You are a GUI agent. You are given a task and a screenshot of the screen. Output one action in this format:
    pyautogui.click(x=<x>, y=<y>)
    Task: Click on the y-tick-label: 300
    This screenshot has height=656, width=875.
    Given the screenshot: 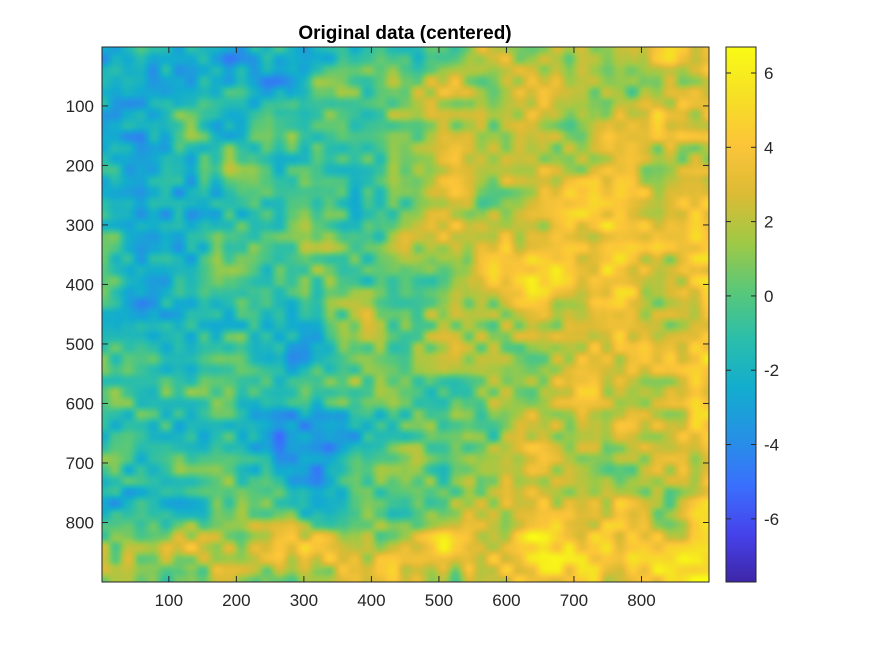 What is the action you would take?
    pyautogui.click(x=80, y=225)
    